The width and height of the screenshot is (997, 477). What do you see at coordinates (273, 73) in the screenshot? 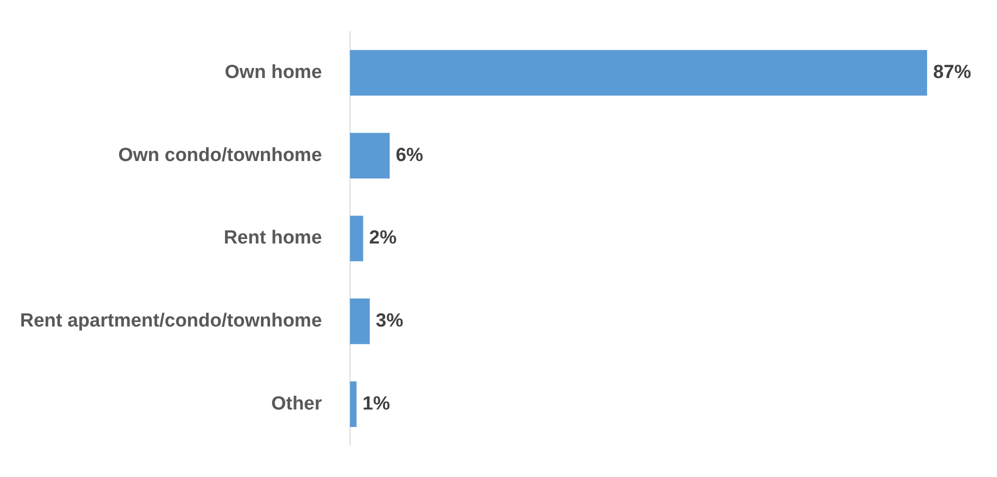
I see `y-tick-label: Own home` at bounding box center [273, 73].